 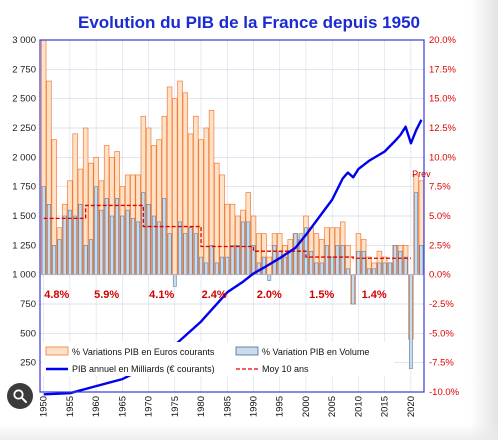 I want to click on x-axis-tick-label: 2020, so click(x=411, y=406).